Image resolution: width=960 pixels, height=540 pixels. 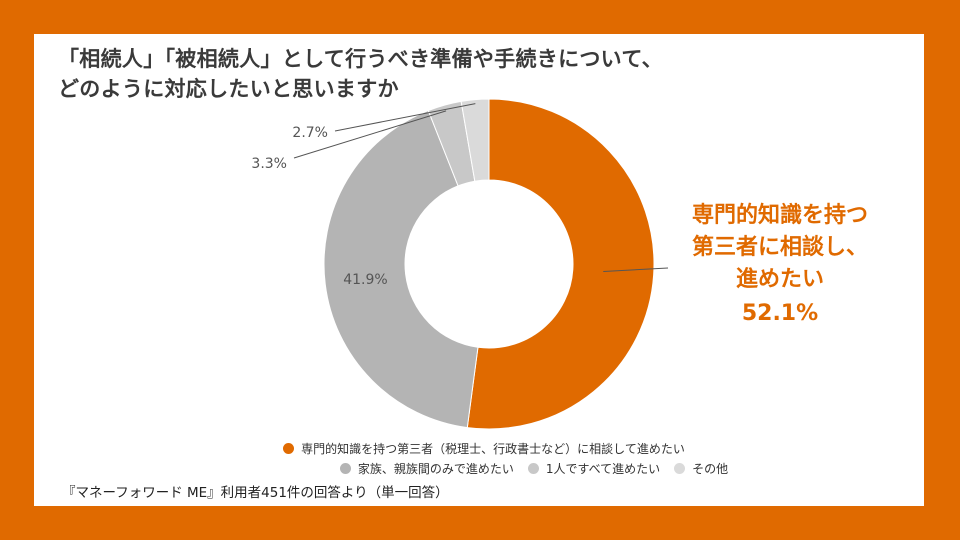 What do you see at coordinates (360, 59) in the screenshot?
I see `chart-title-line-1: 「相続人」「被相続人」として行うべき準備や手続きについて、` at bounding box center [360, 59].